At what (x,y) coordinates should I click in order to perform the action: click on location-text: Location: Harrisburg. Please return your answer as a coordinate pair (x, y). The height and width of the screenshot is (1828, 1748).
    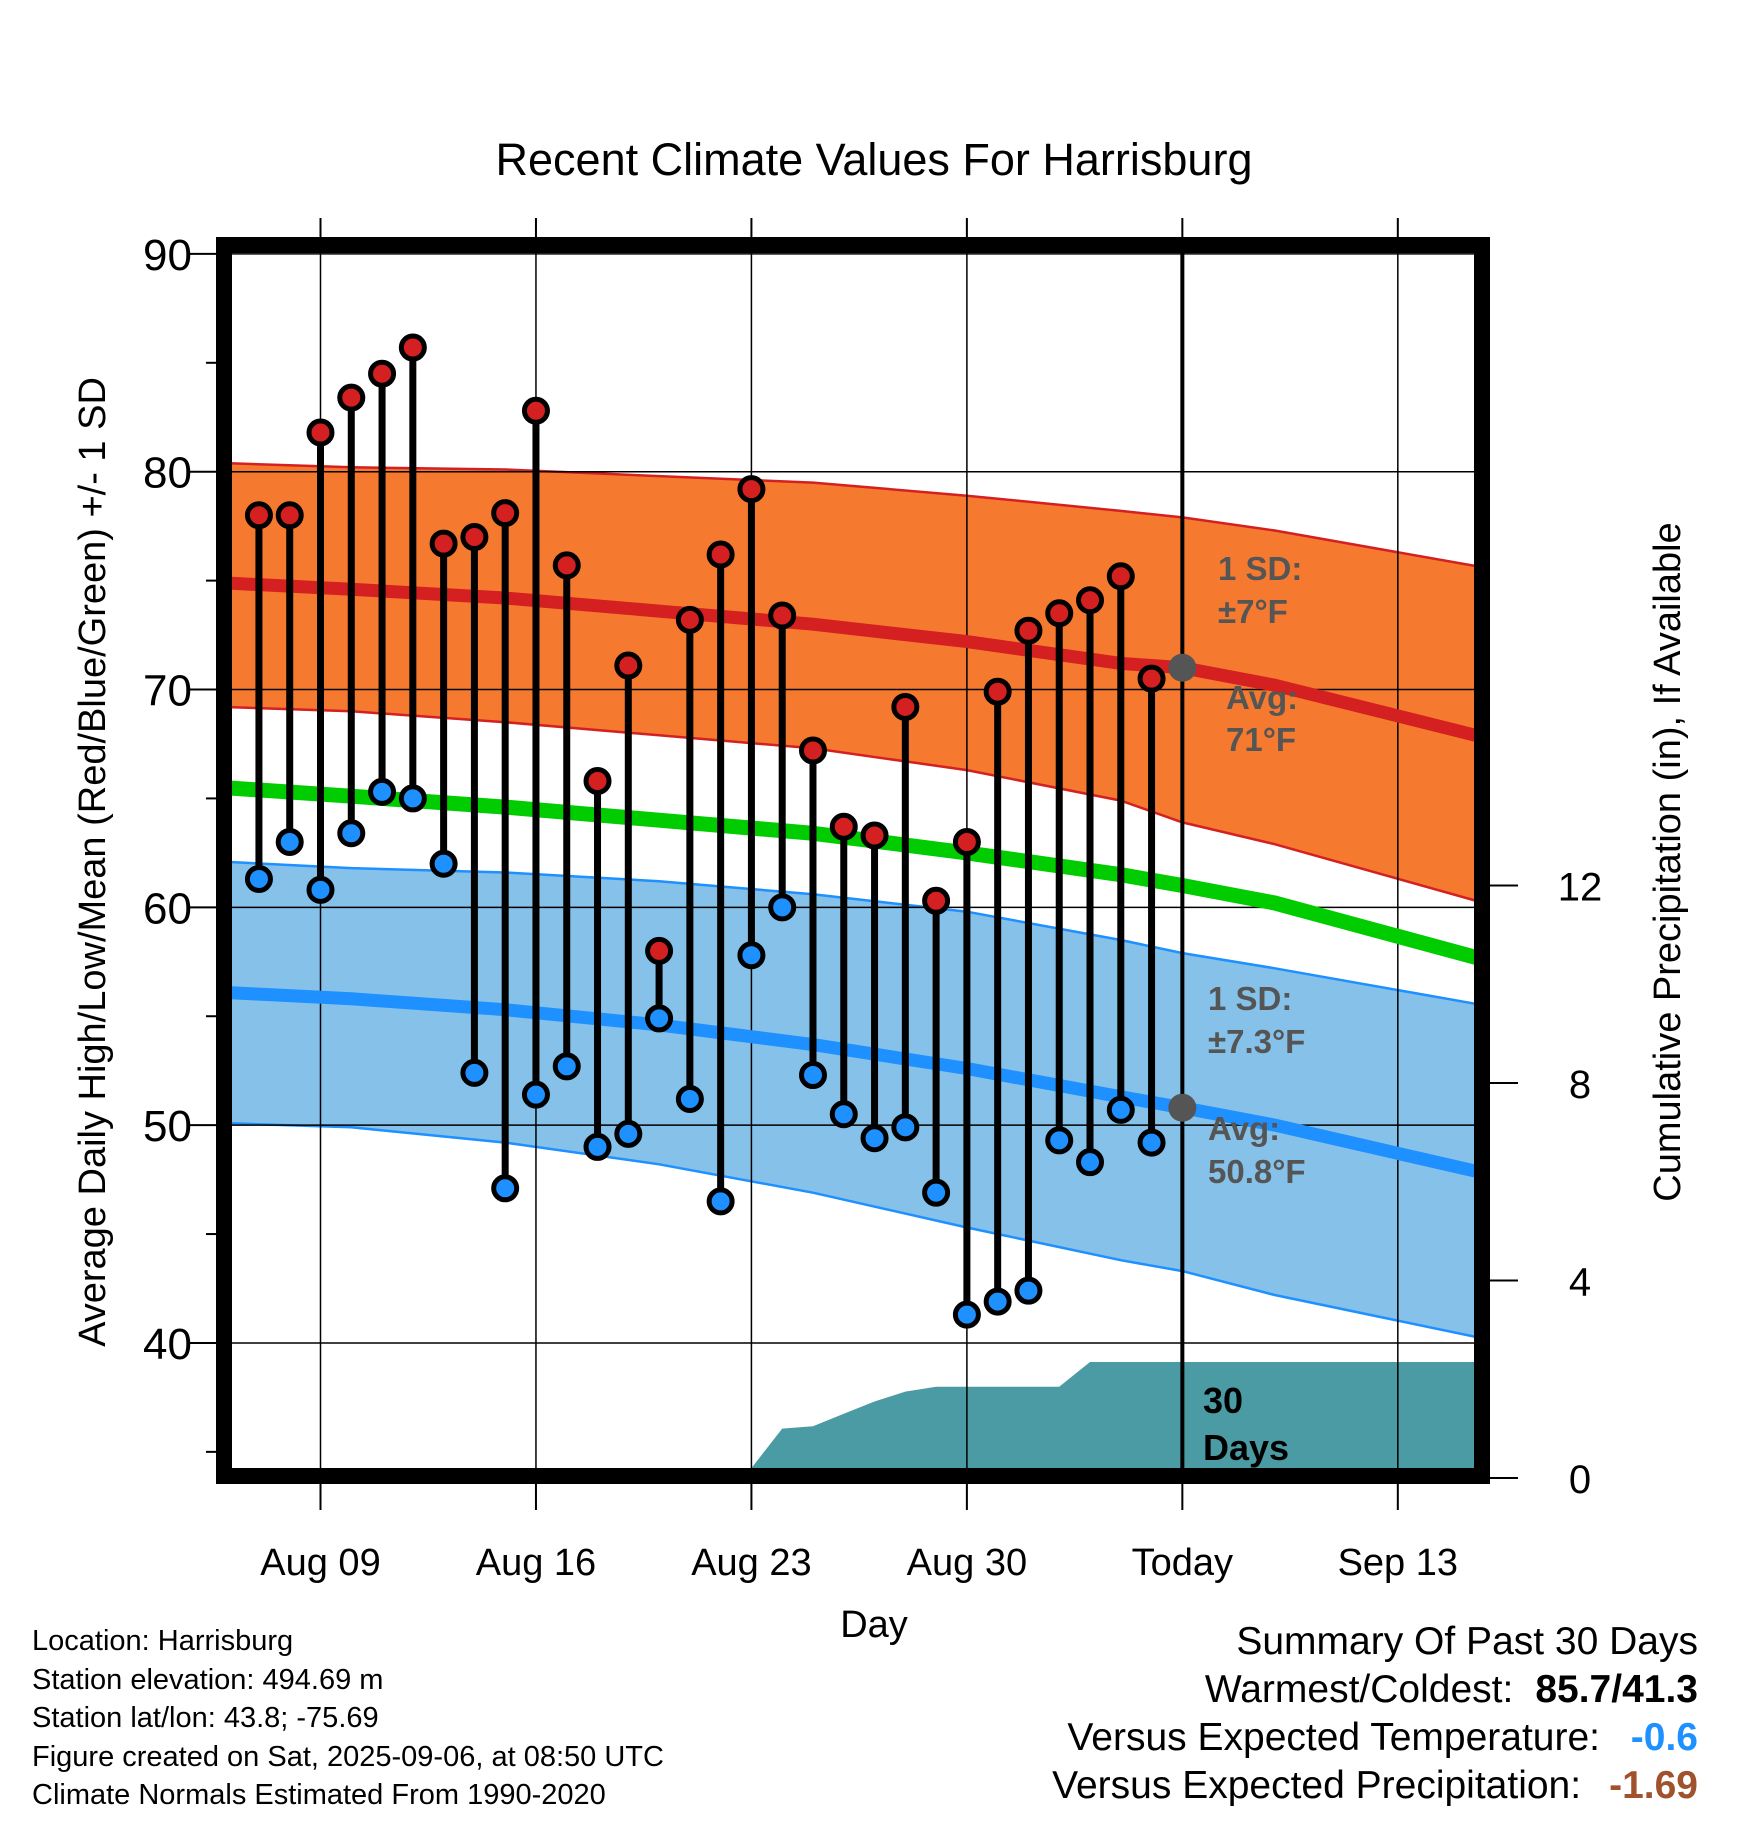
    Looking at the image, I should click on (163, 1641).